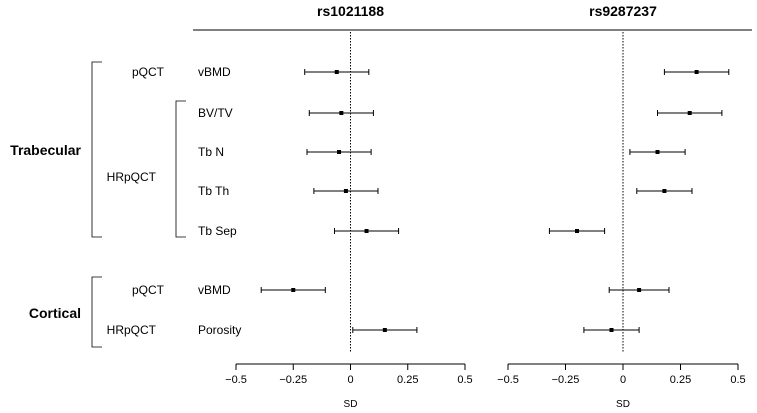 This screenshot has width=757, height=413. I want to click on row-label: Tb Sep, so click(217, 231).